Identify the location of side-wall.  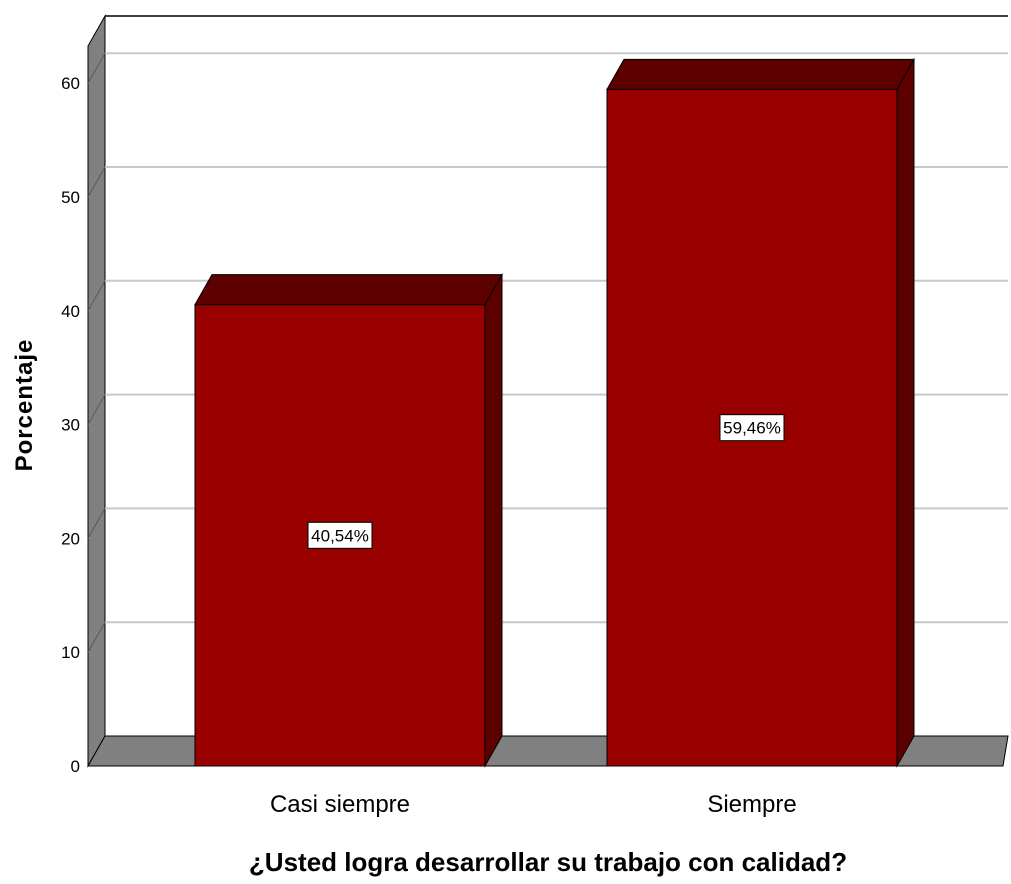
(96, 391).